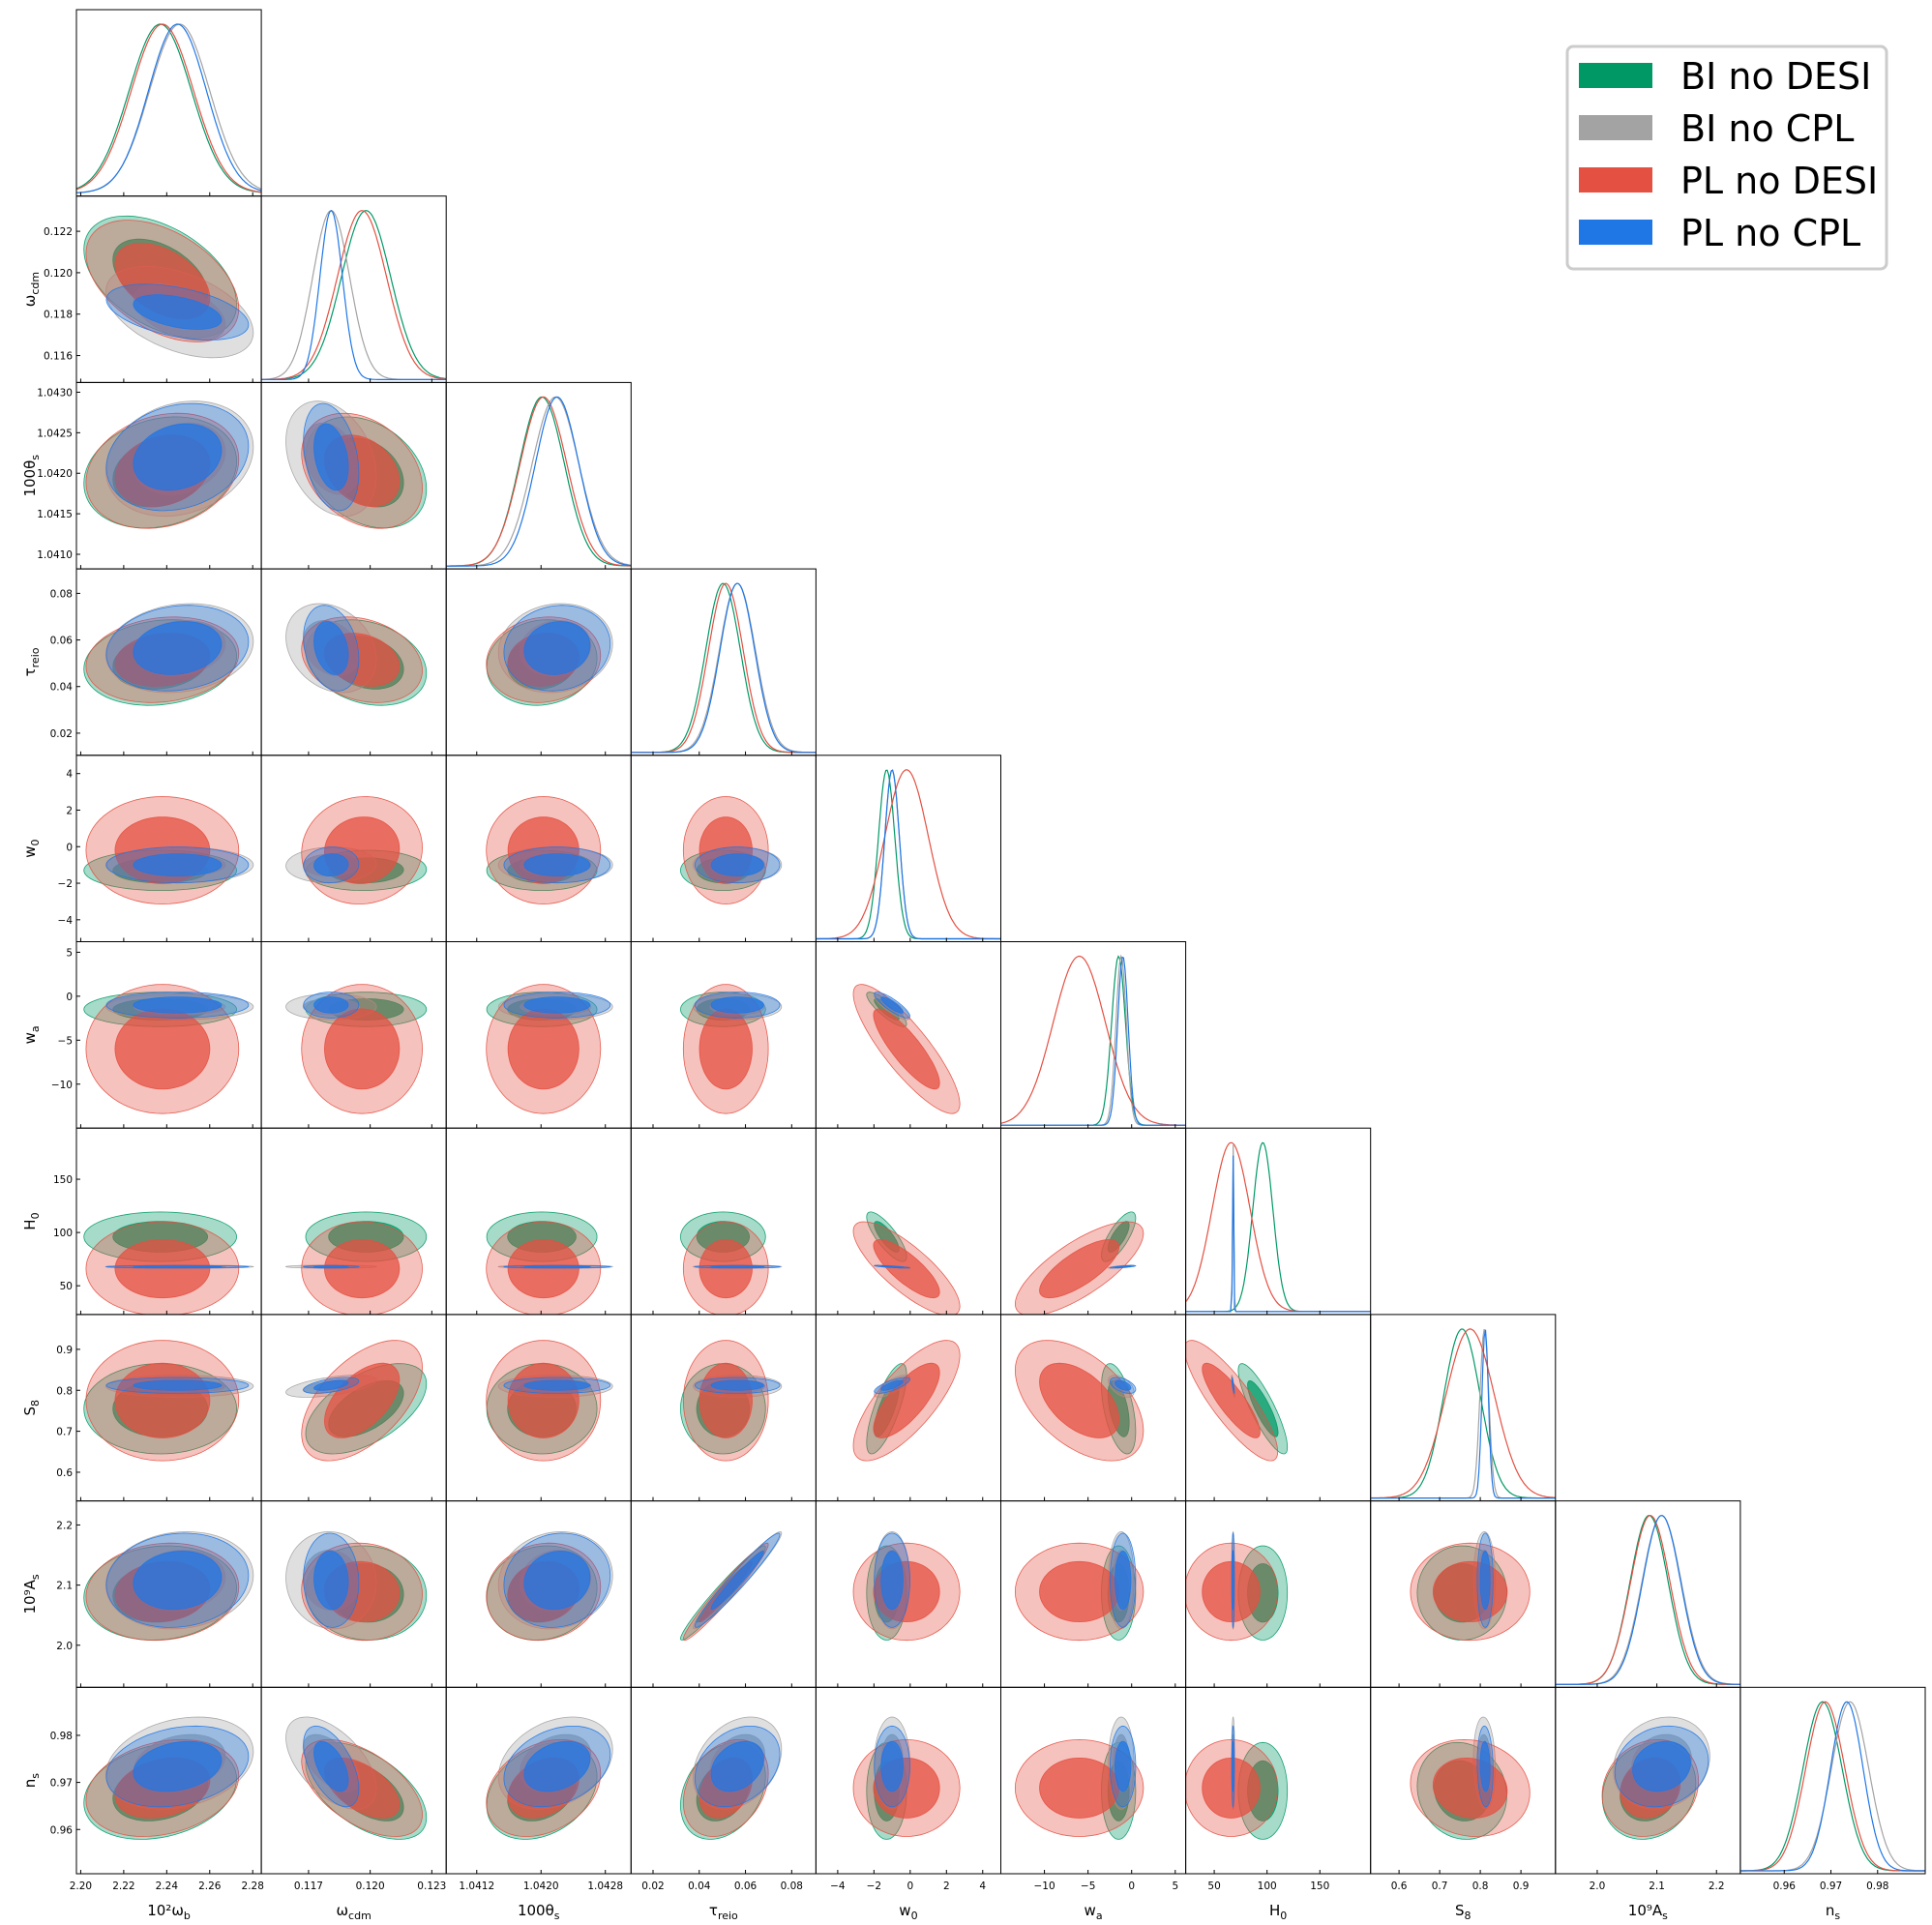 The width and height of the screenshot is (1932, 1925). I want to click on marginal-curve-pl-no-cpl-theta_s, so click(539, 481).